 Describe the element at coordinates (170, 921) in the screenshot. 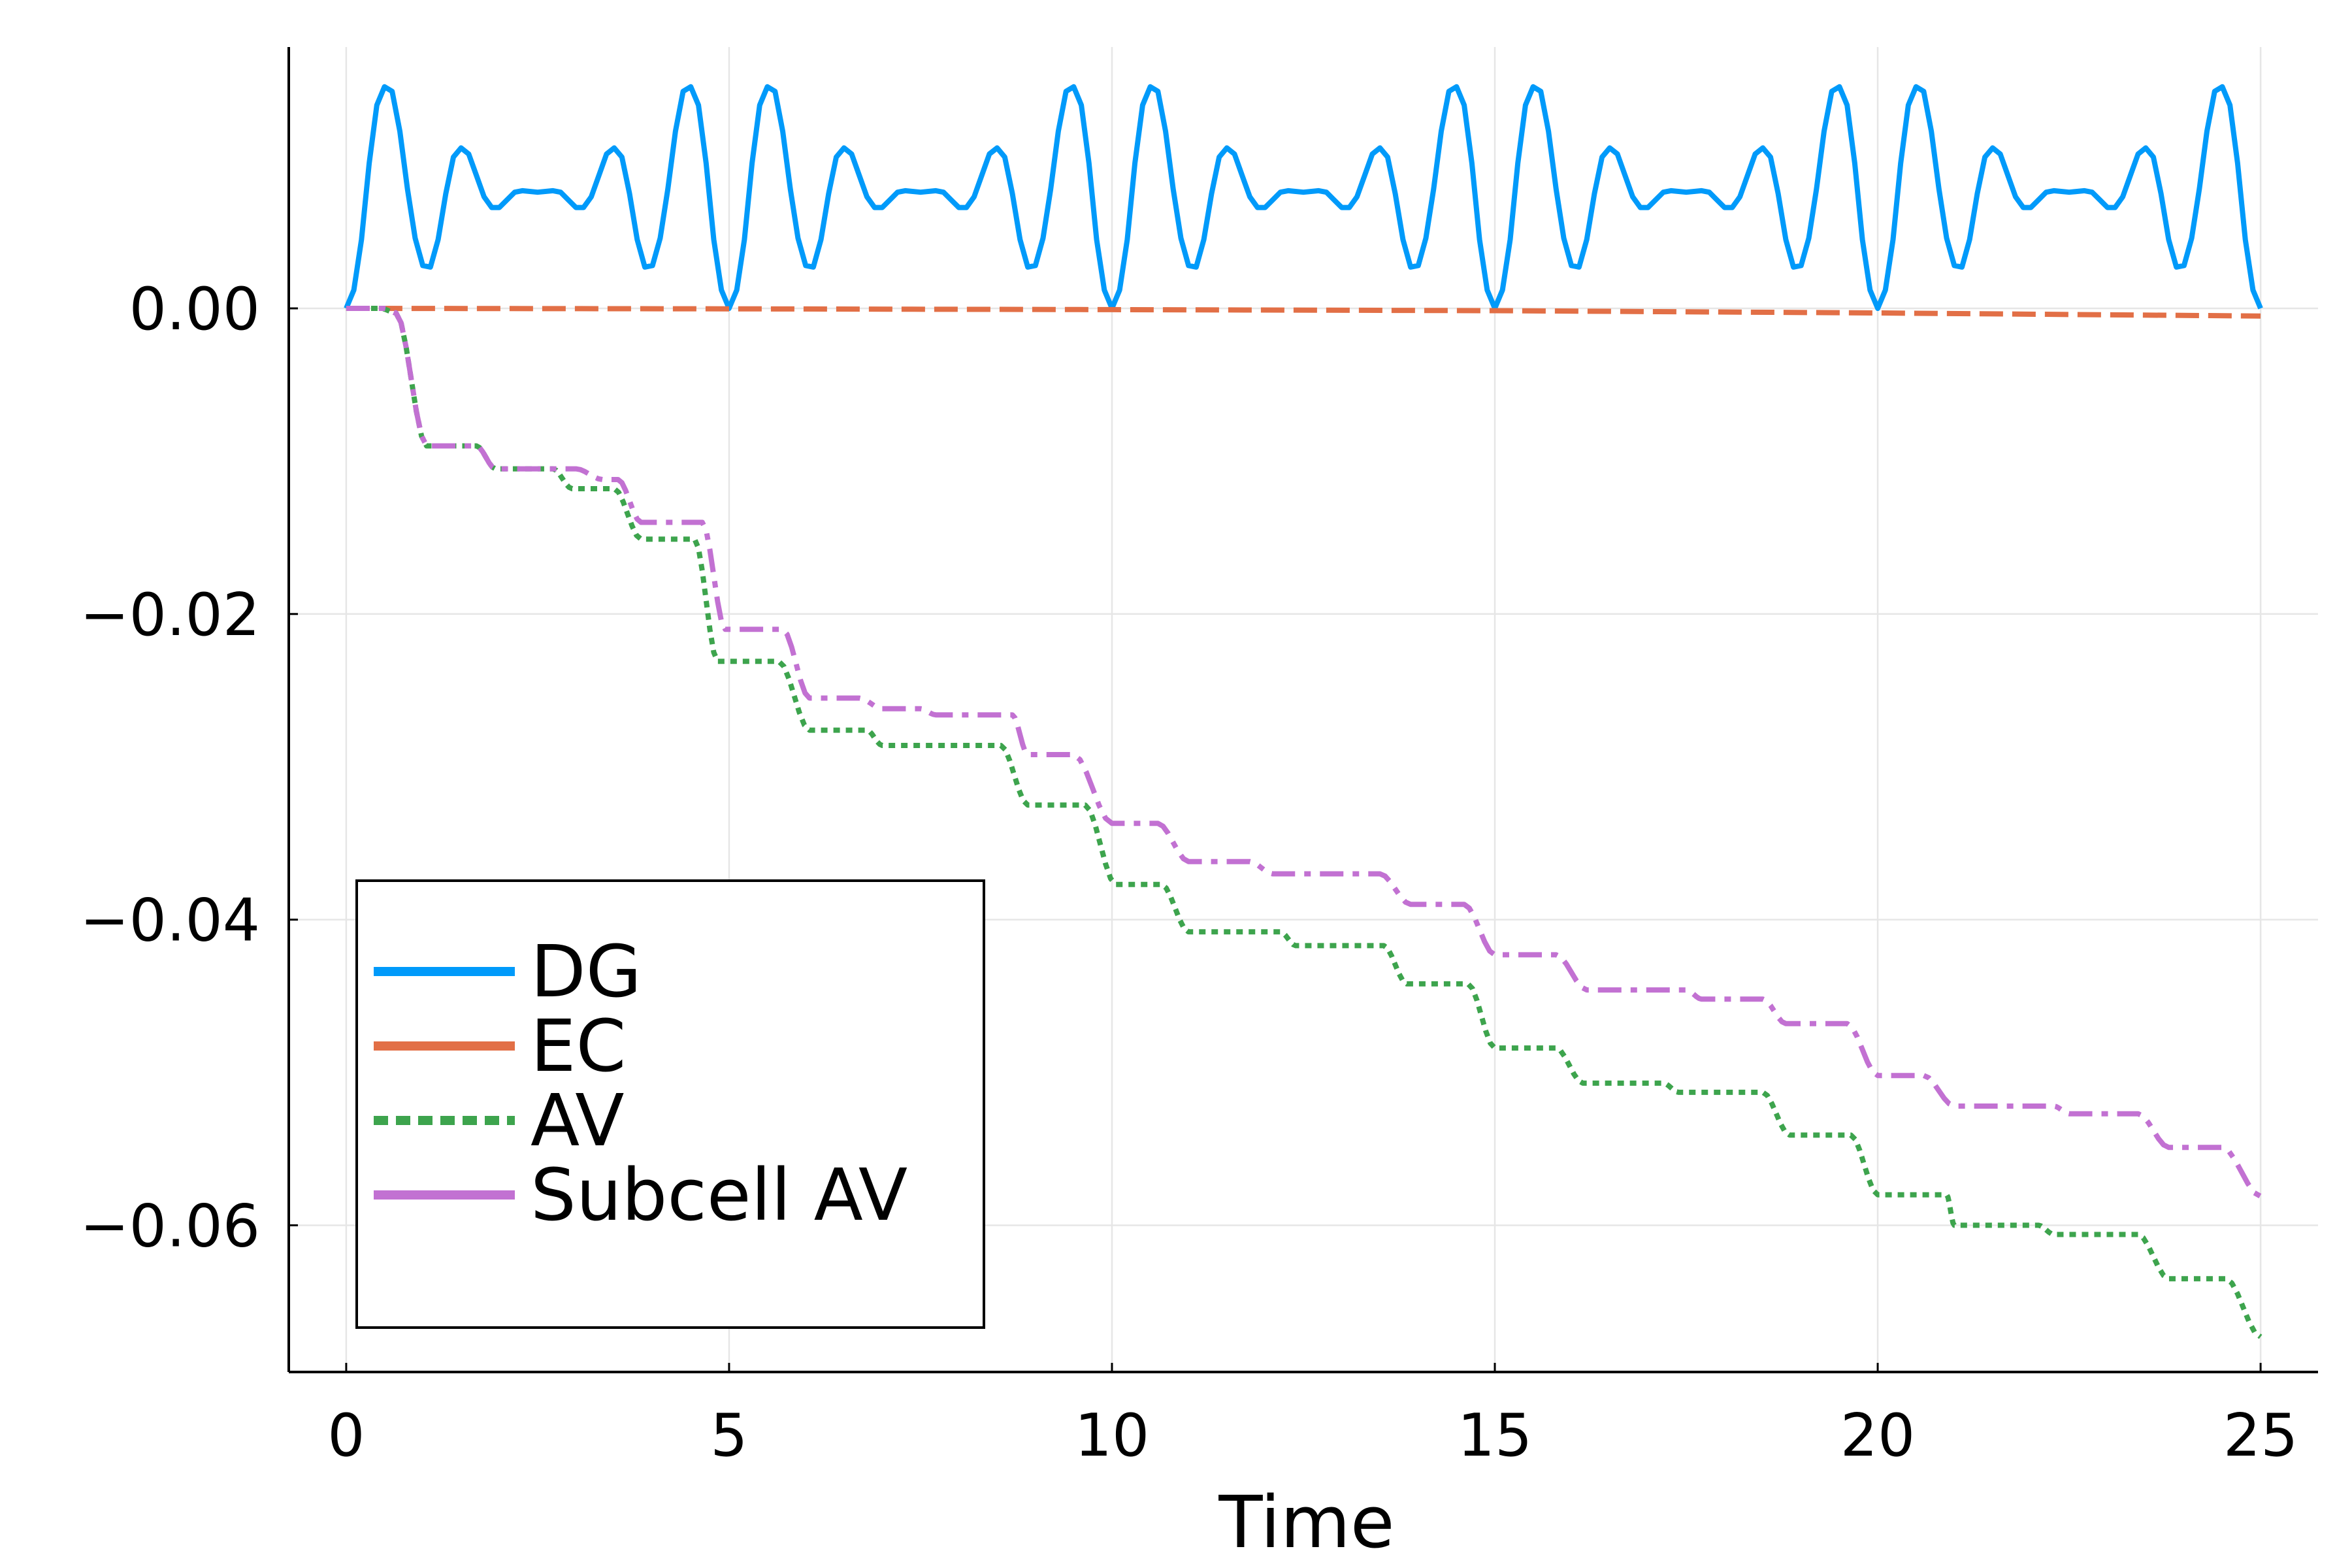

I see `y-tick-label: −0.04` at that location.